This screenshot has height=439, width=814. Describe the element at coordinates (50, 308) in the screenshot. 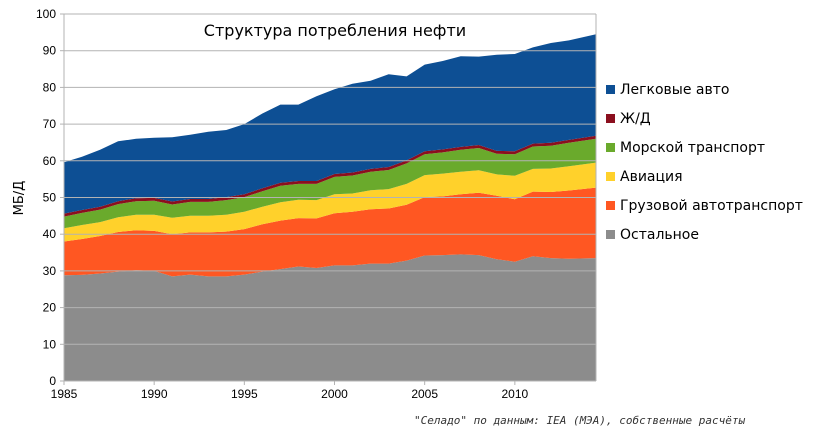

I see `y-tick-label: 20` at that location.